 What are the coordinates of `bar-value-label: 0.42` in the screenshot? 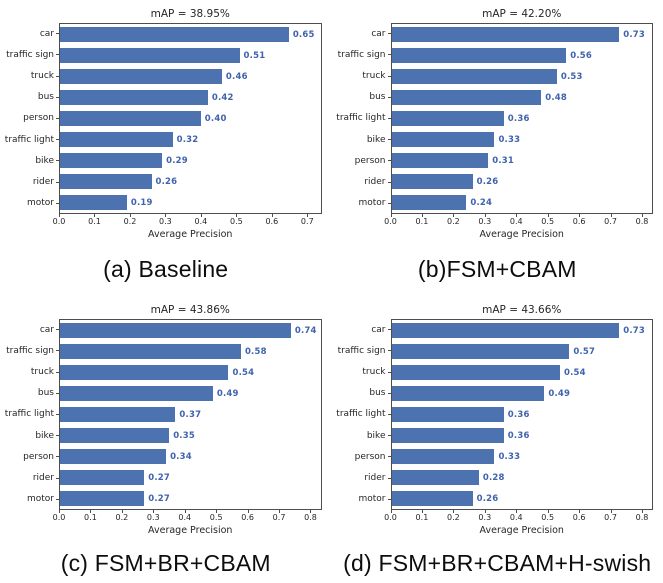 It's located at (222, 97).